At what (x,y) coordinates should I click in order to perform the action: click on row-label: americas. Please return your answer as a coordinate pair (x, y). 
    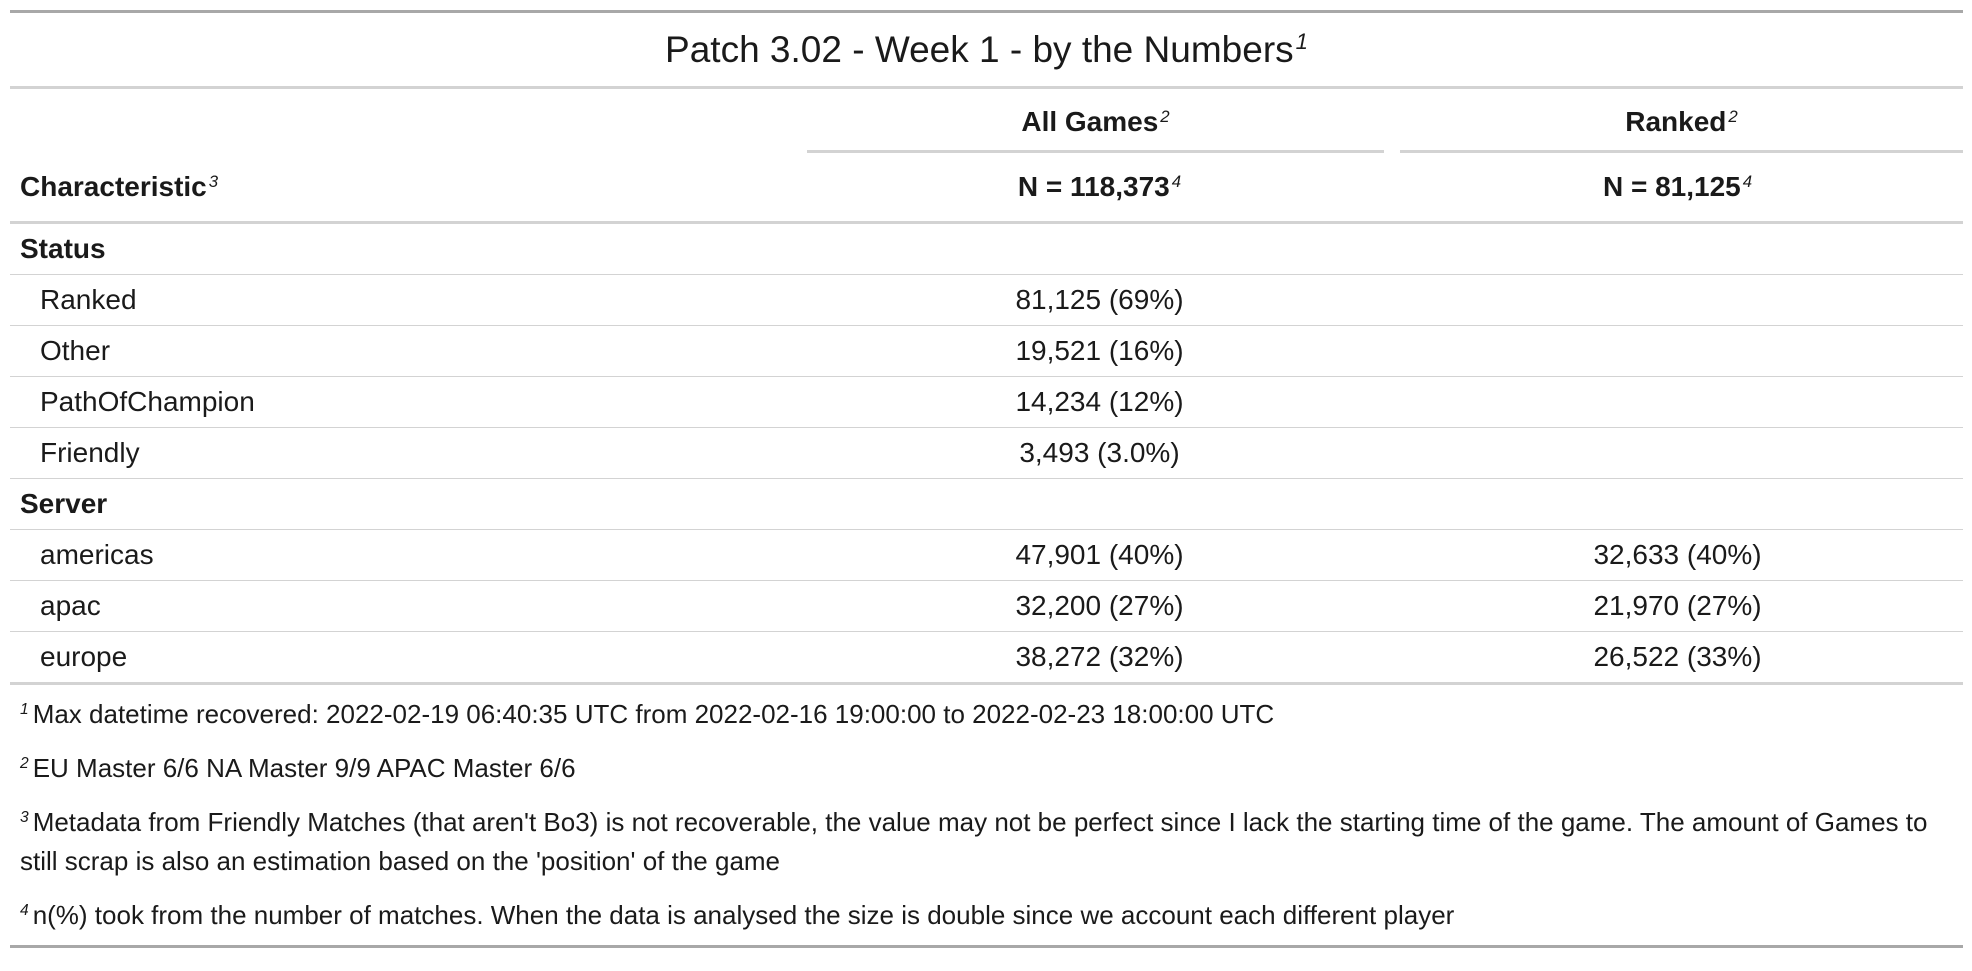
    Looking at the image, I should click on (408, 555).